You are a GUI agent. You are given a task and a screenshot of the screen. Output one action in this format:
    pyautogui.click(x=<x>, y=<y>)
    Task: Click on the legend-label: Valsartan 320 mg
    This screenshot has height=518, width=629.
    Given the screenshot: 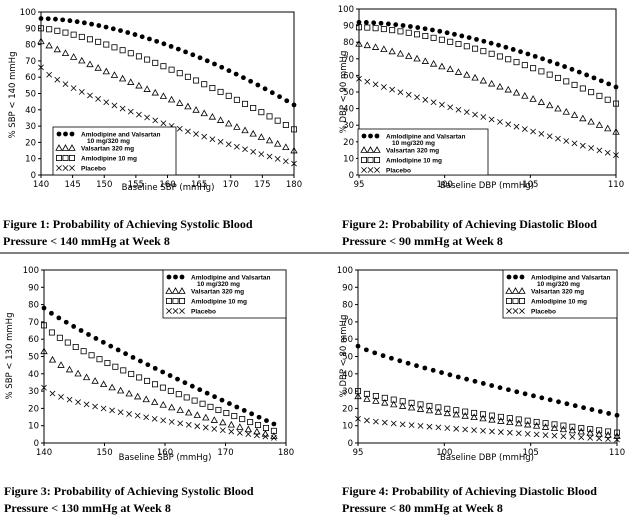 What is the action you would take?
    pyautogui.click(x=217, y=292)
    